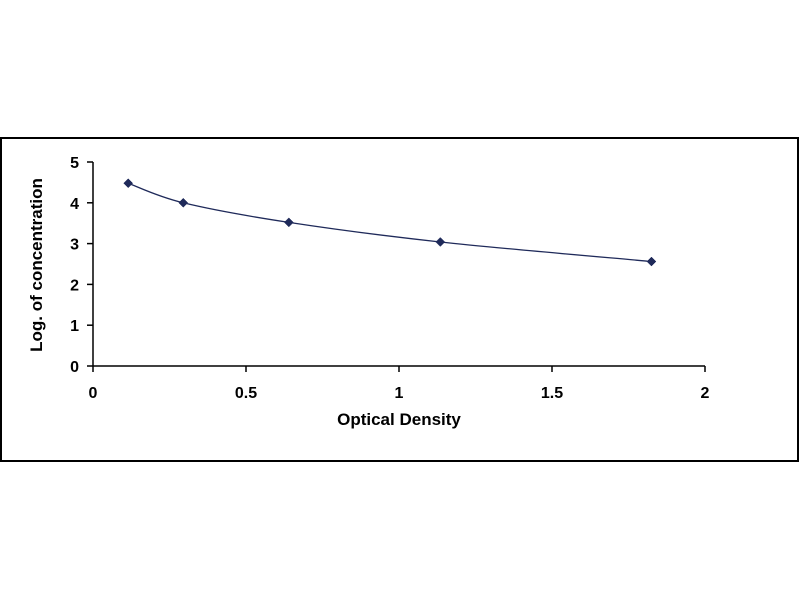  What do you see at coordinates (552, 393) in the screenshot?
I see `x-tick-label: 1.5` at bounding box center [552, 393].